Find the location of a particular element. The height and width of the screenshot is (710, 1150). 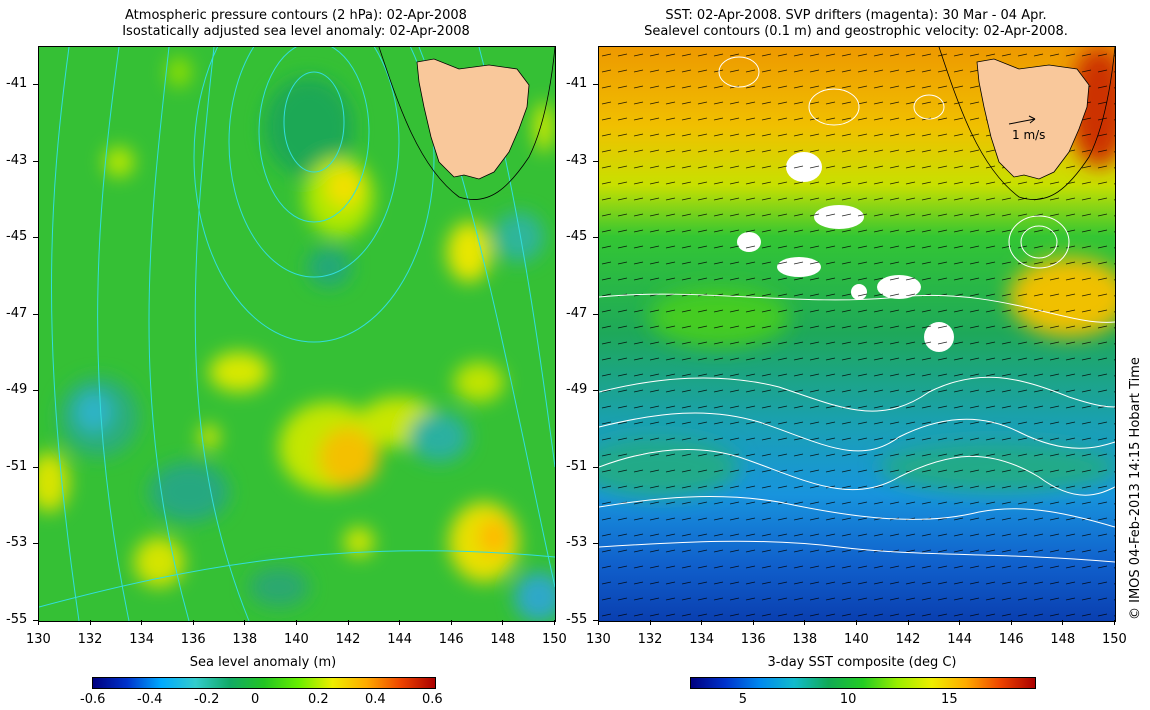

left-colorbar-tick-label: -0.6 is located at coordinates (93, 699).